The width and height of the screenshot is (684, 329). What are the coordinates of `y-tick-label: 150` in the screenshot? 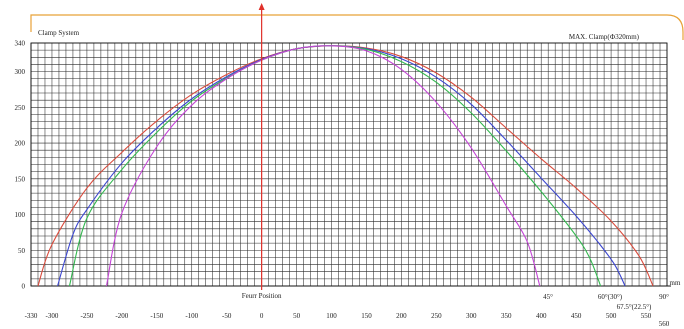 It's located at (20, 179).